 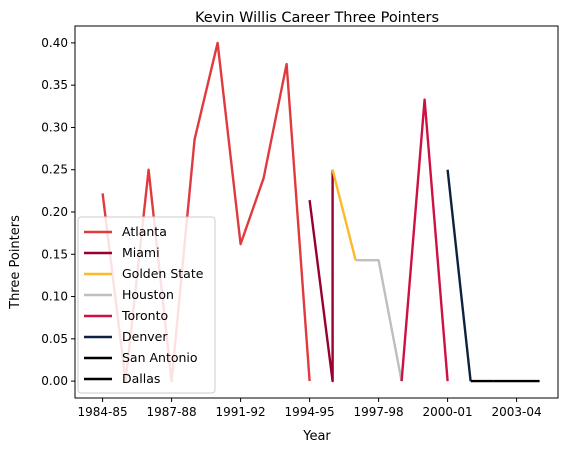 What do you see at coordinates (160, 357) in the screenshot?
I see `legend-label: San Antonio` at bounding box center [160, 357].